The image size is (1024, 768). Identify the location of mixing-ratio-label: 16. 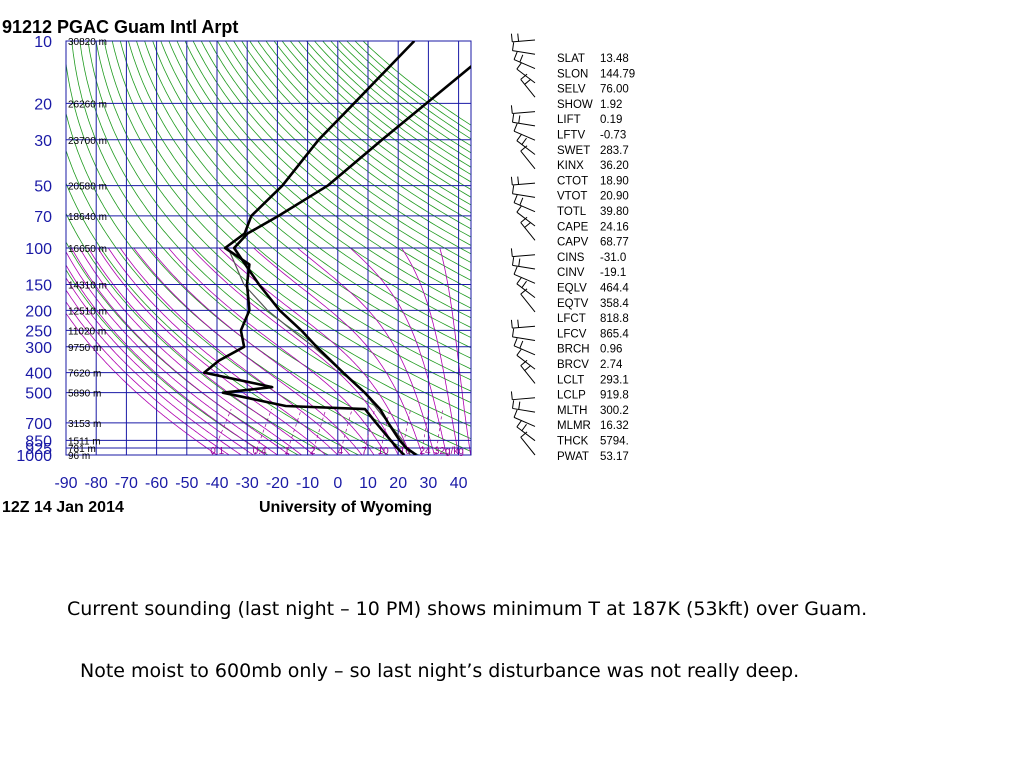
(406, 451).